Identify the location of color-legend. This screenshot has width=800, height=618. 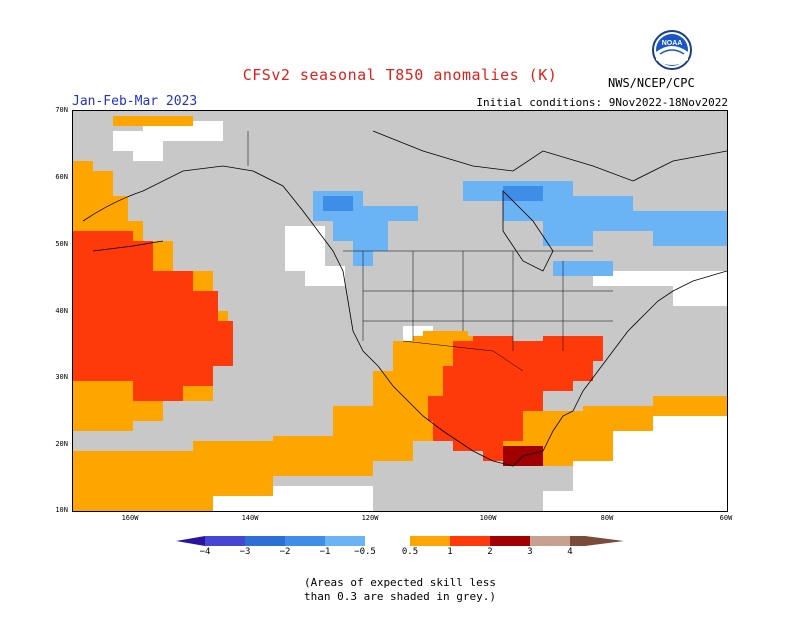
(400, 541).